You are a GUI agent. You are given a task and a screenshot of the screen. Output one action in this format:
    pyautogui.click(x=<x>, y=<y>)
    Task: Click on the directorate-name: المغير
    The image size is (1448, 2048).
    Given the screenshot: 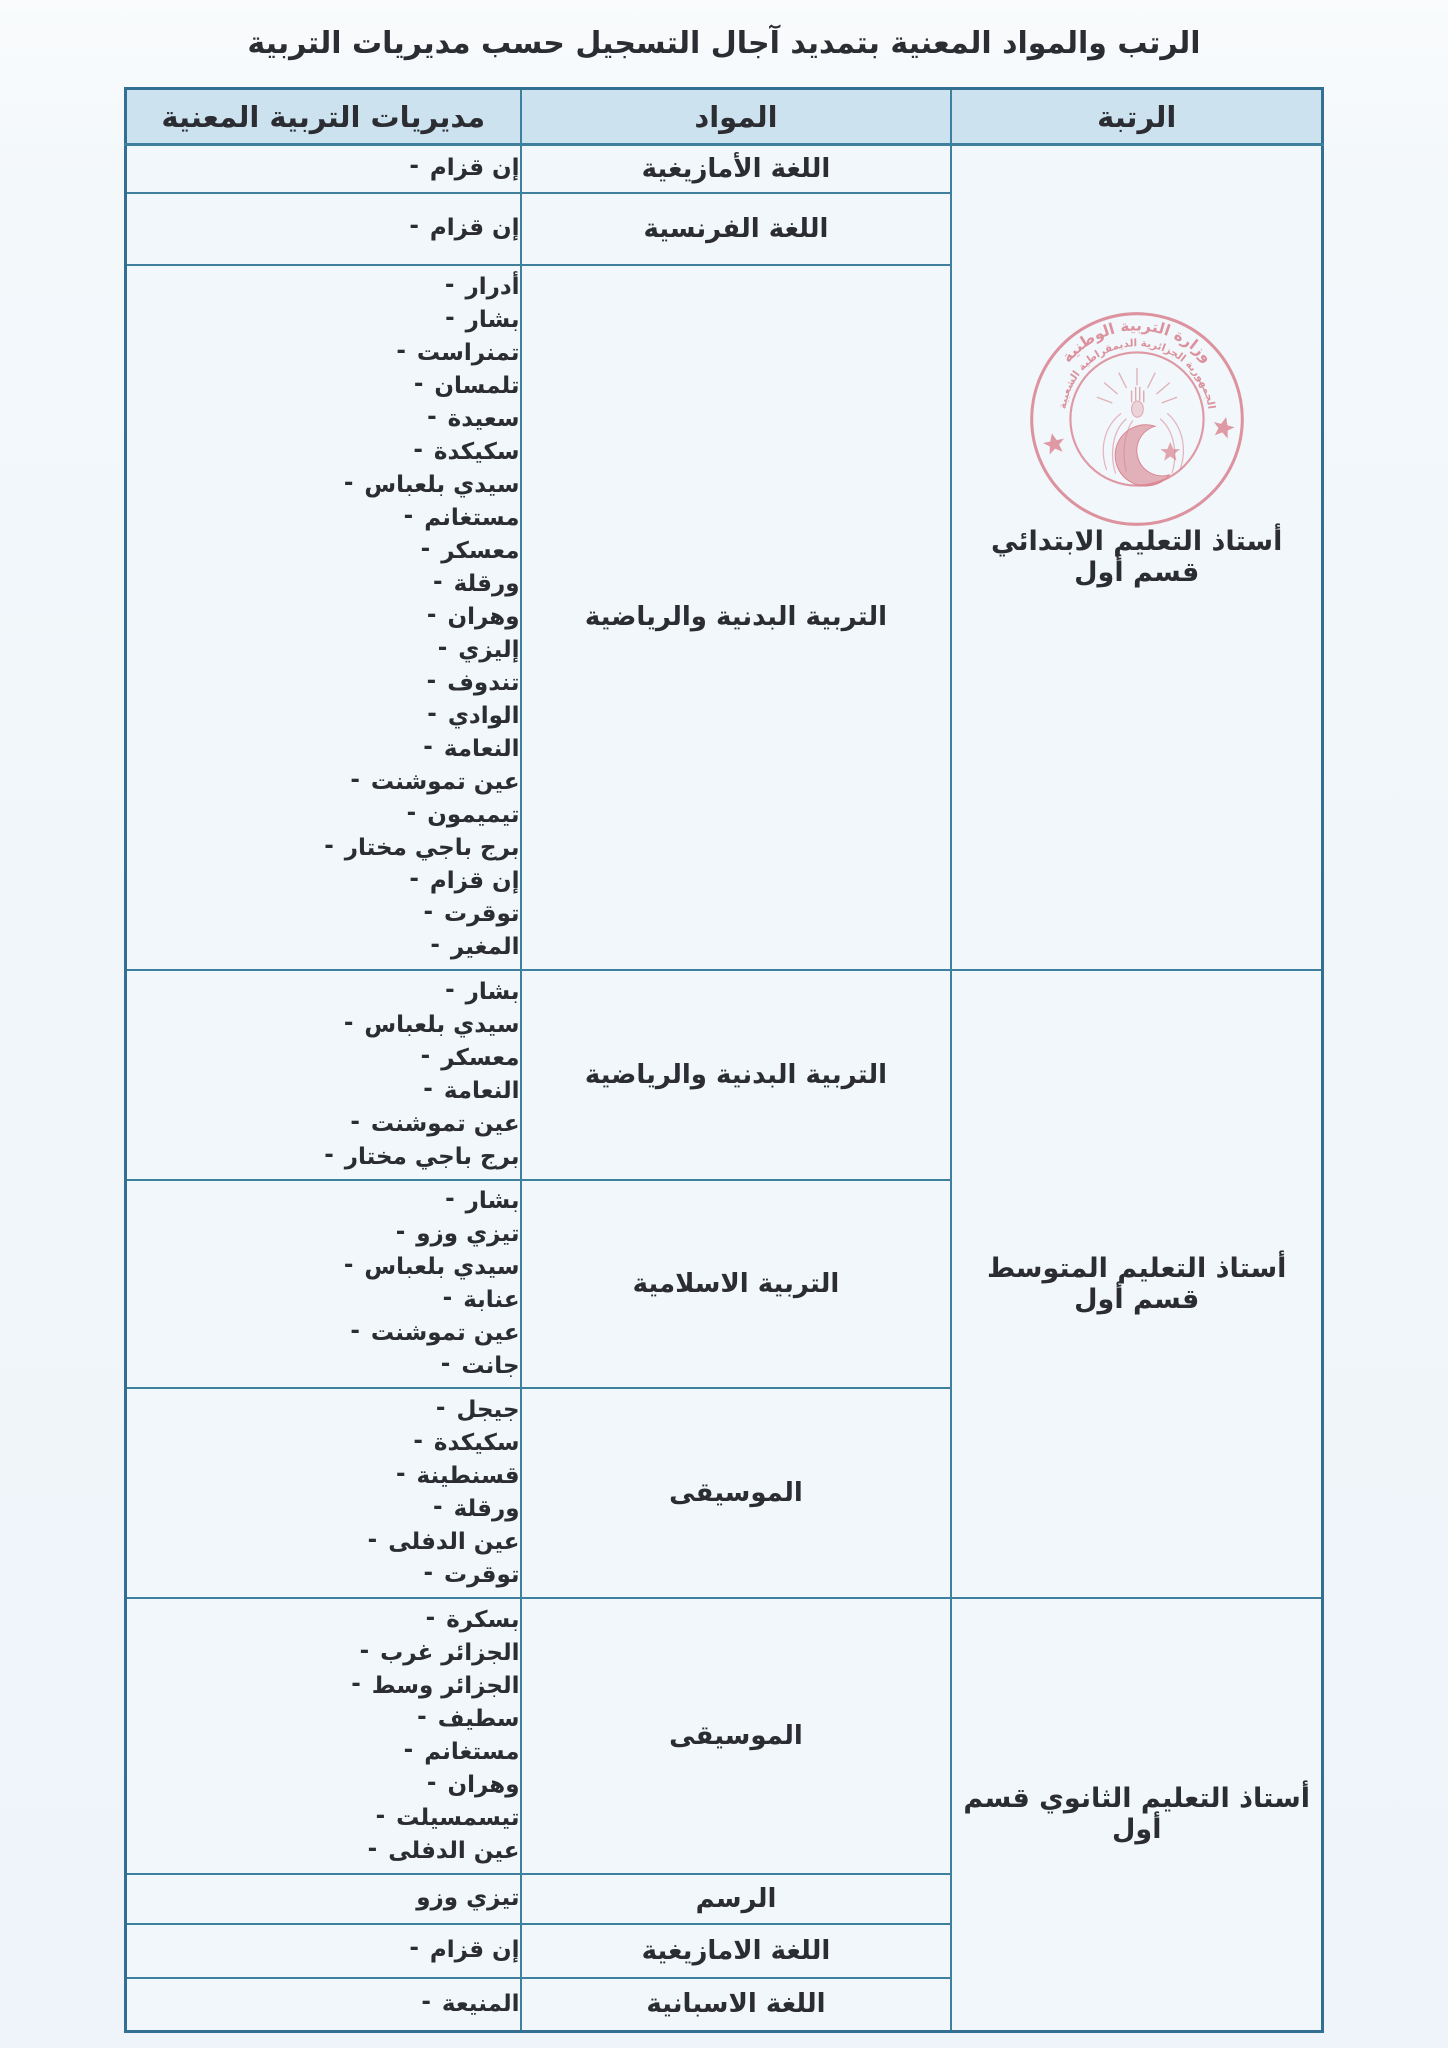 What is the action you would take?
    pyautogui.click(x=485, y=946)
    